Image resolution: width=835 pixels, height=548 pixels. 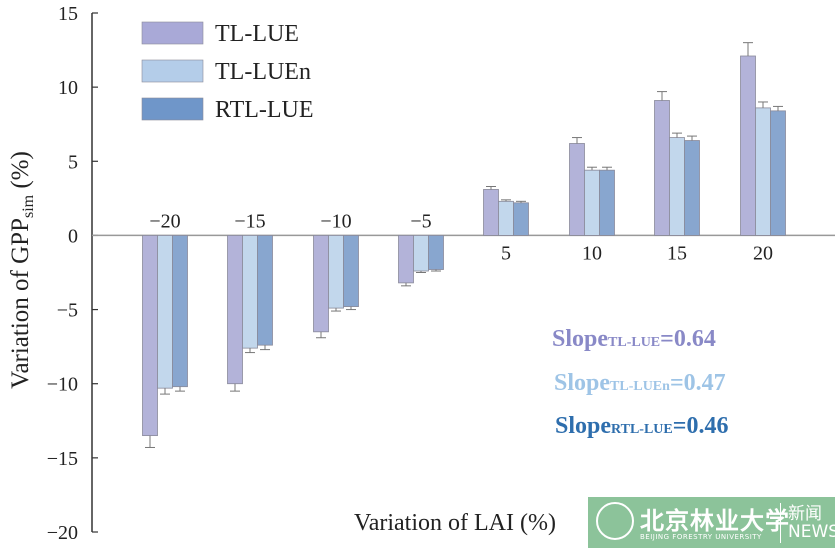 I want to click on slope-value: =0.47, so click(x=697, y=383).